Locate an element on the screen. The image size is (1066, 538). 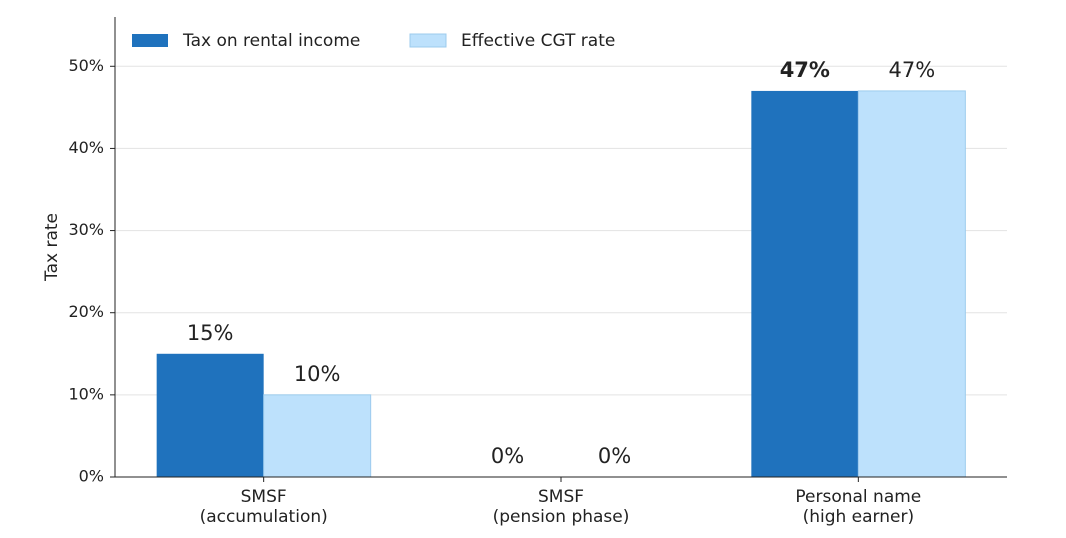
y-axis-label: Tax rate is located at coordinates (52, 247).